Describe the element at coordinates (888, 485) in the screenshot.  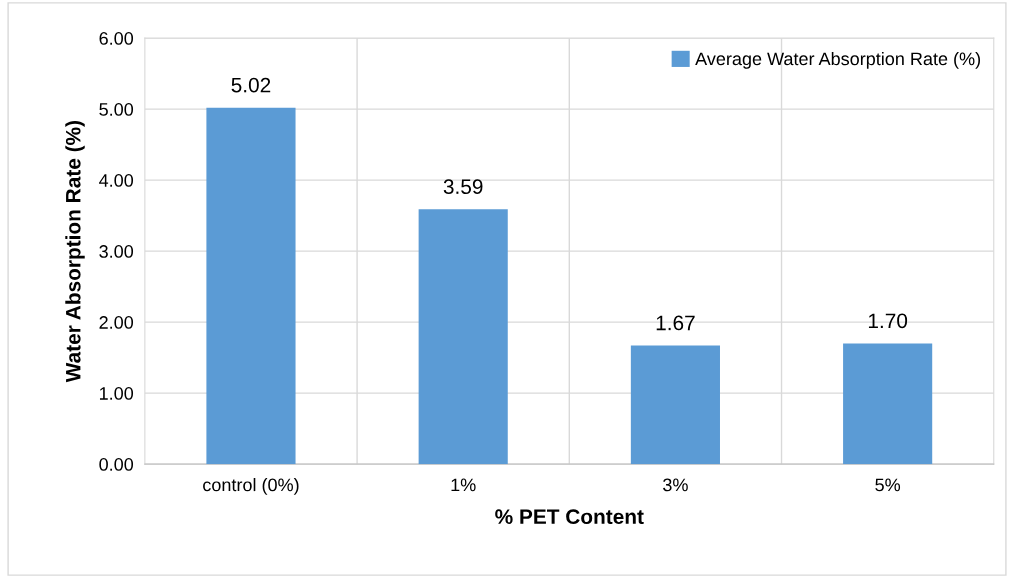
I see `x-tick-label: 5%` at that location.